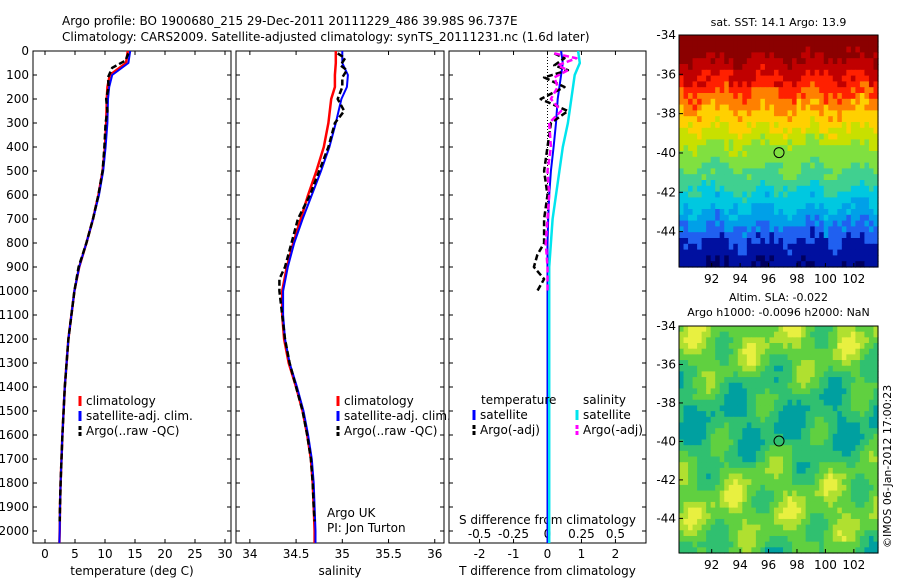  What do you see at coordinates (14, 507) in the screenshot?
I see `y-tick-label: 1900` at bounding box center [14, 507].